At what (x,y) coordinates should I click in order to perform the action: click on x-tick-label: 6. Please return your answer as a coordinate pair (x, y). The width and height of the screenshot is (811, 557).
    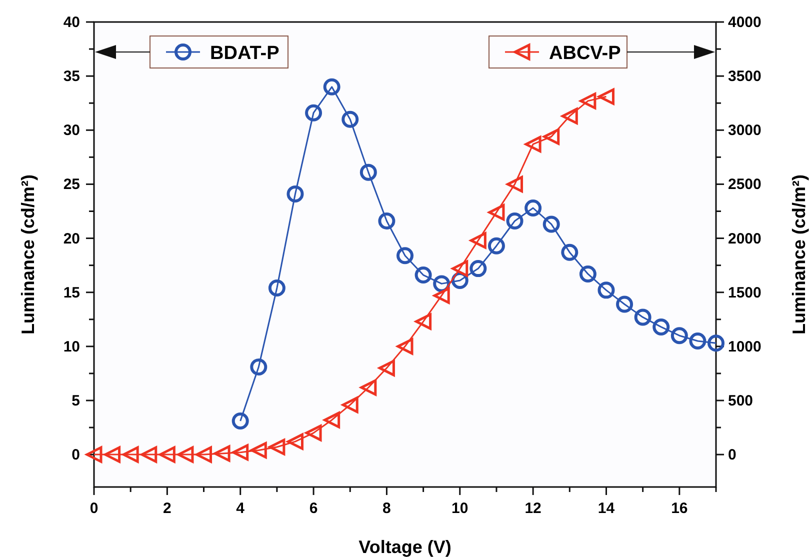
    Looking at the image, I should click on (313, 508).